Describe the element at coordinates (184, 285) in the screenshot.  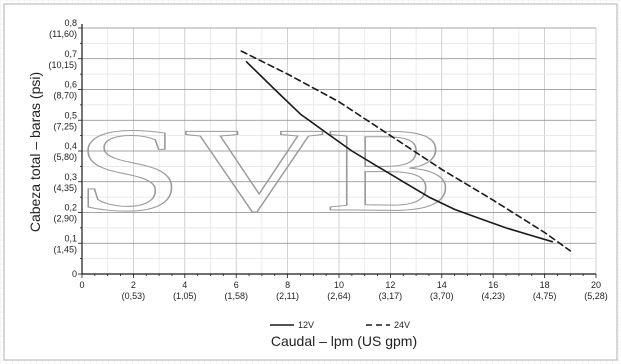
I see `x-tick-label: 4` at that location.